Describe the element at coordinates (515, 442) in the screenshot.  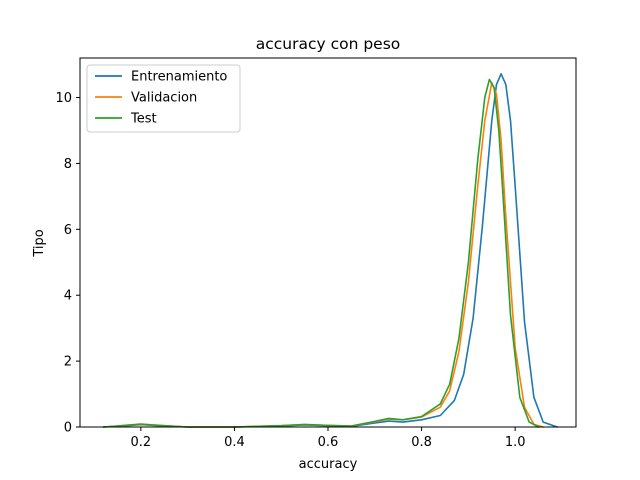
I see `x-tick-label: 1.0` at that location.